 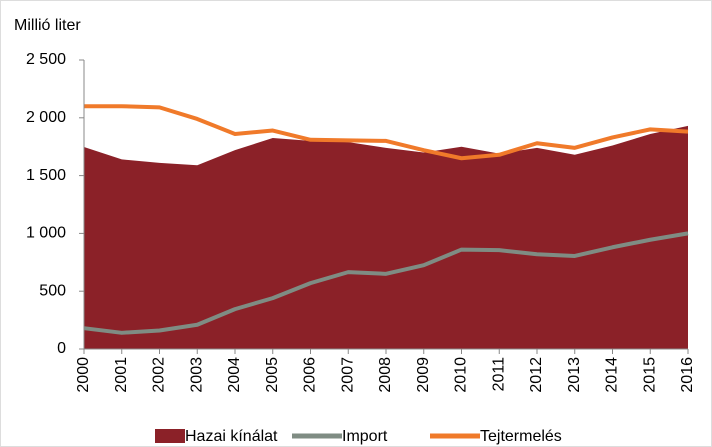 I want to click on legend-label: Import, so click(x=365, y=436).